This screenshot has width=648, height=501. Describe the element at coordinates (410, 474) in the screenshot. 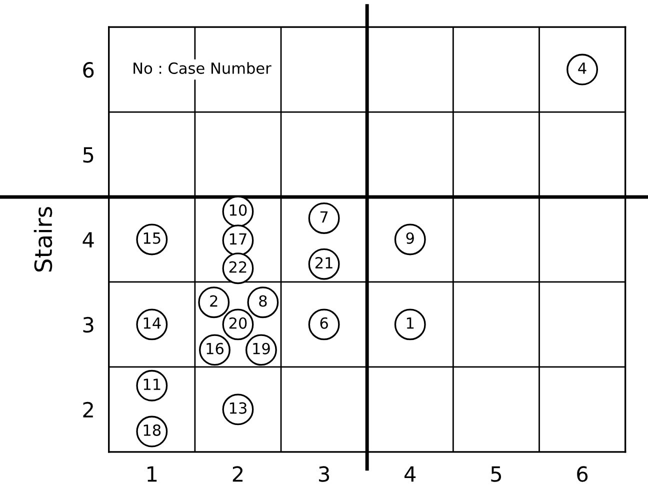

I see `x-tick-label: 4` at that location.